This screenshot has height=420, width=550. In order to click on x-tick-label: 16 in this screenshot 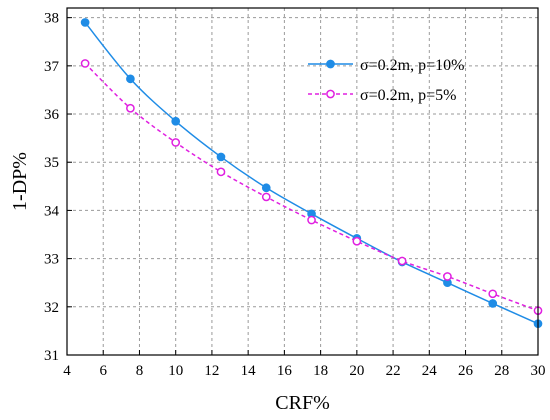, I will do `click(285, 371)`.